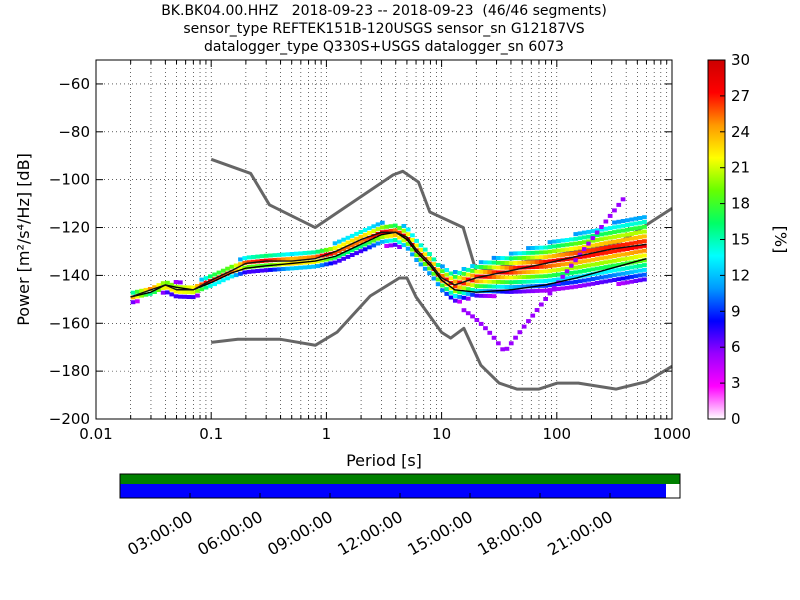 Image resolution: width=800 pixels, height=600 pixels. What do you see at coordinates (69, 228) in the screenshot?
I see `y-tick-label: −120` at bounding box center [69, 228].